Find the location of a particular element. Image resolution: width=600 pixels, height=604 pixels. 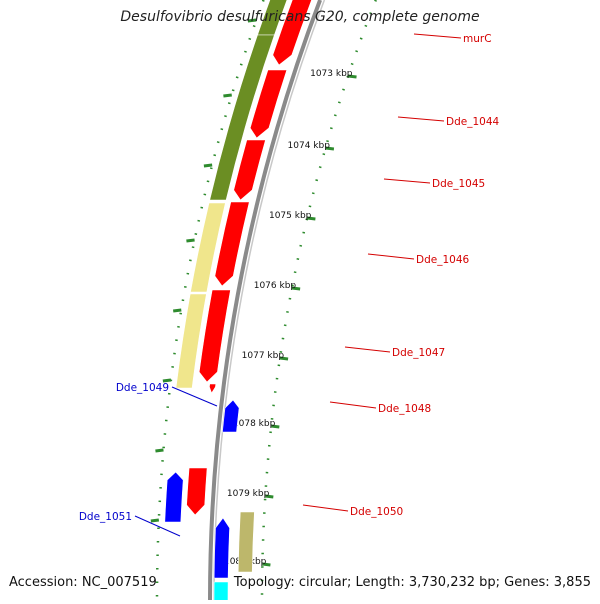

kbp-tick-label: 1076 kbp is located at coordinates (275, 286).